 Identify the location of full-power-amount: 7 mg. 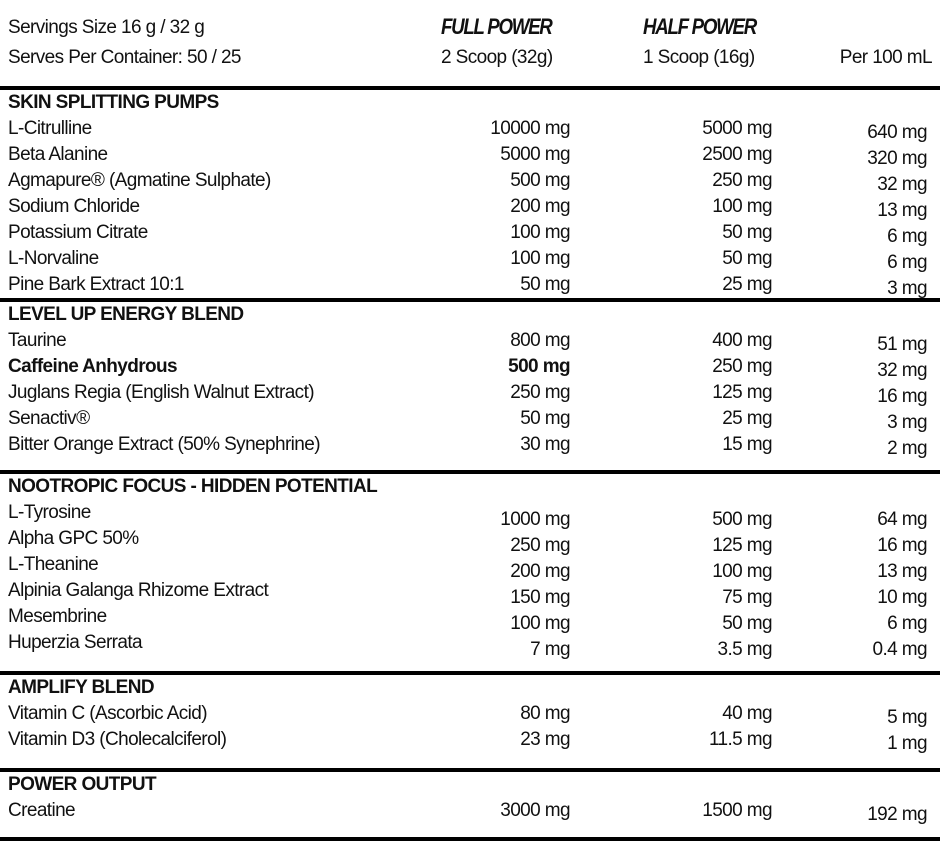
(550, 649).